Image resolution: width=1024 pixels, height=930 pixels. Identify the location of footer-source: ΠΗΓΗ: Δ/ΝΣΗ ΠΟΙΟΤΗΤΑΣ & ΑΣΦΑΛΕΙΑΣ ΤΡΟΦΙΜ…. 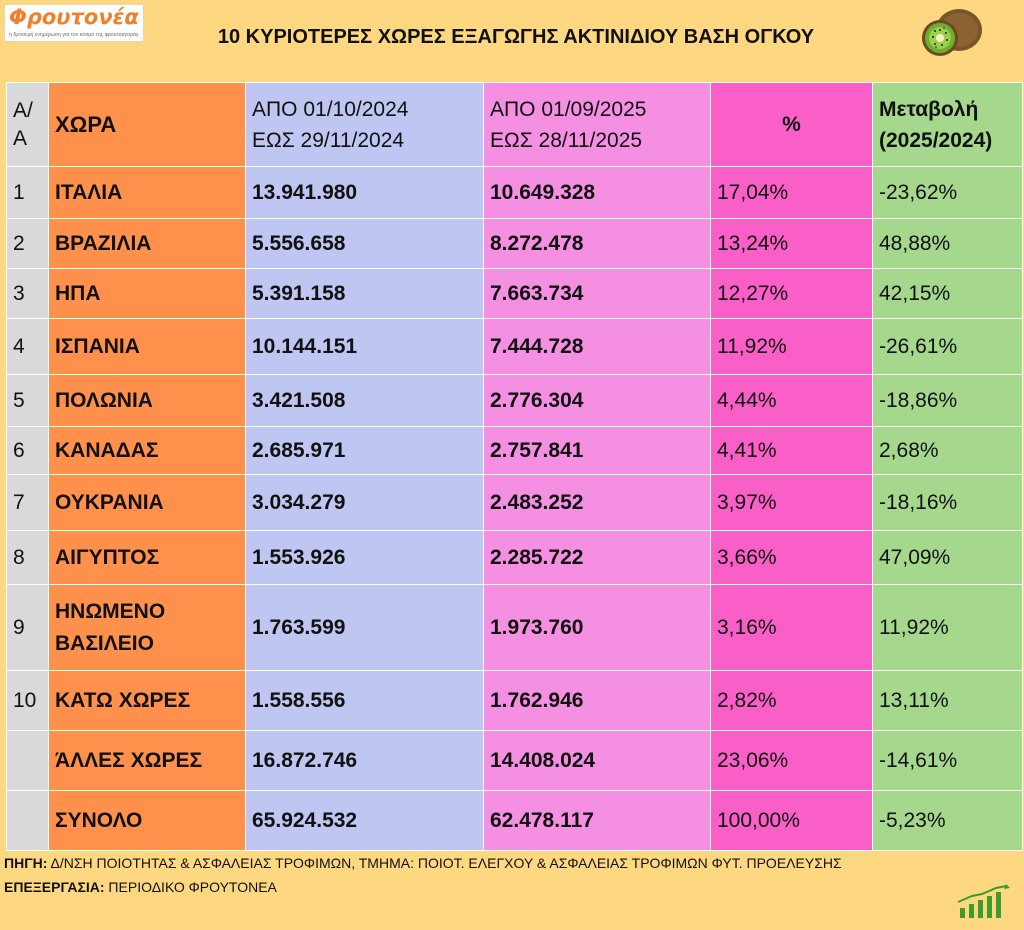
(423, 863).